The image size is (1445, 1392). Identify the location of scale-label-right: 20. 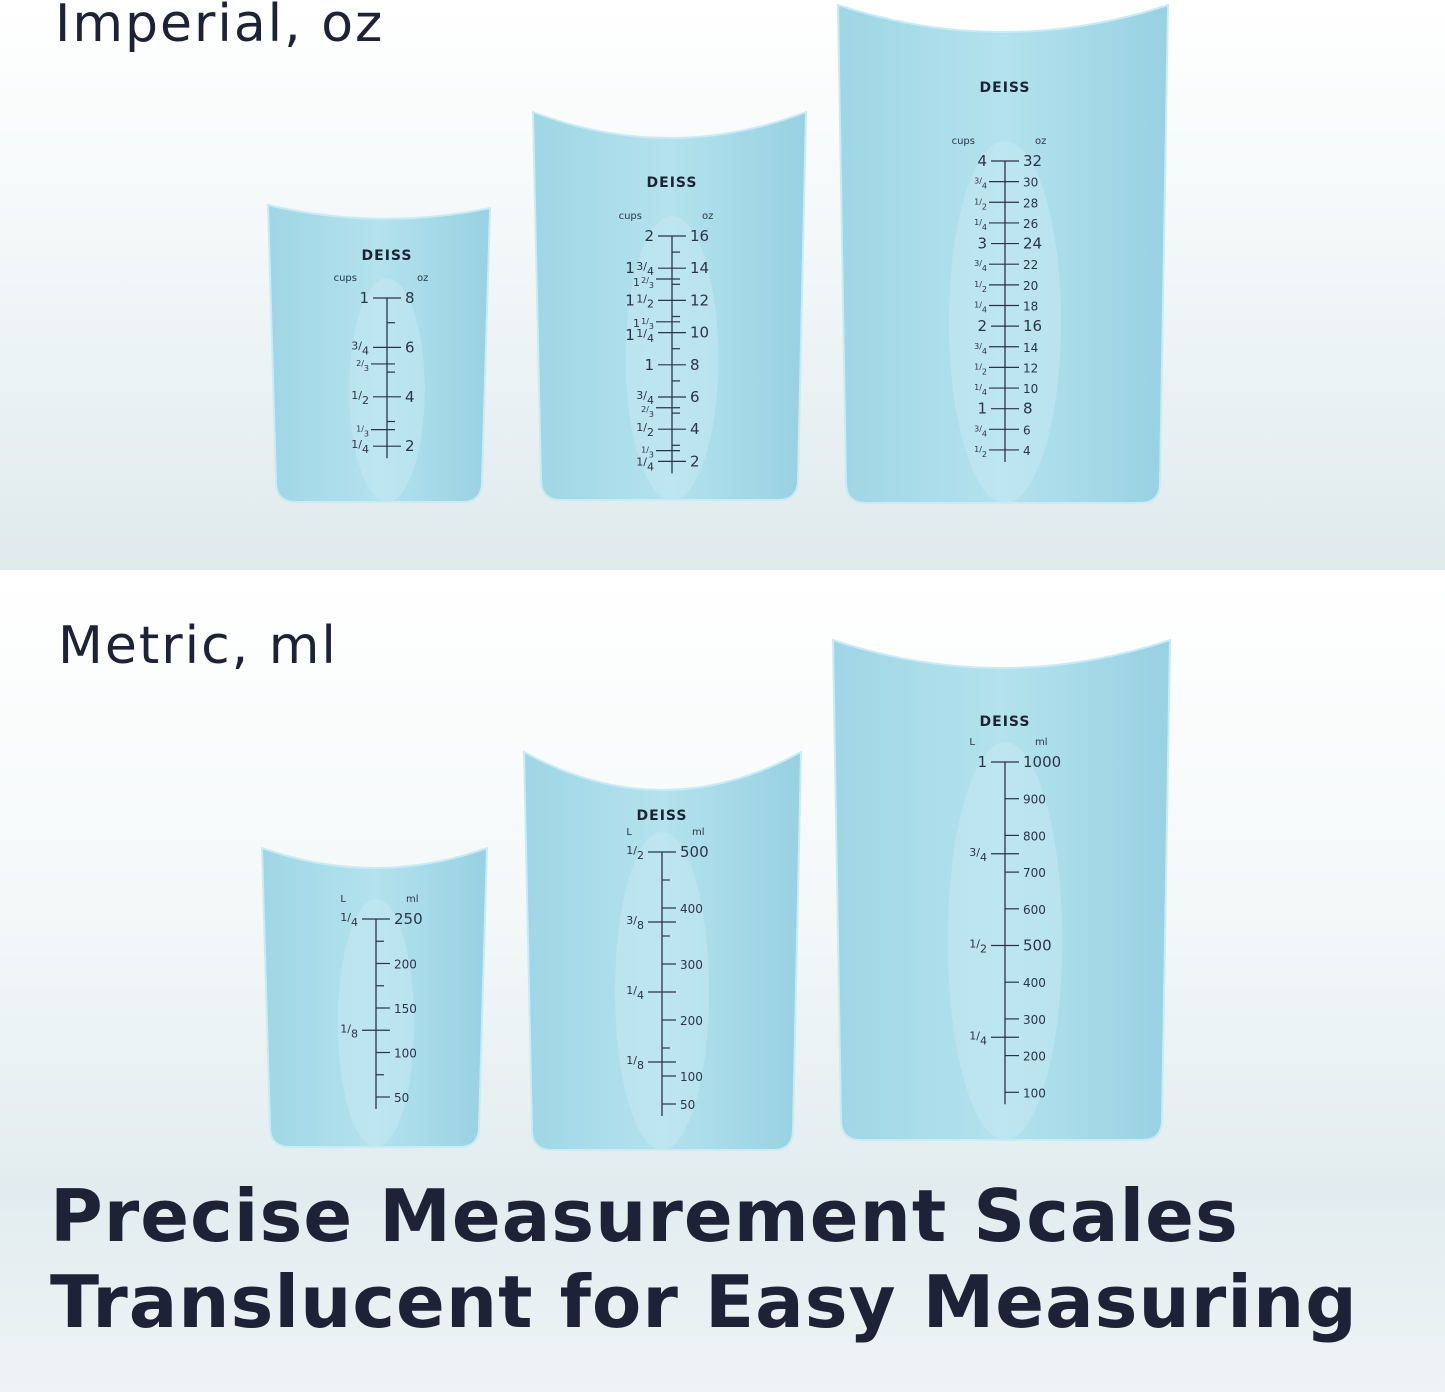
(1030, 286).